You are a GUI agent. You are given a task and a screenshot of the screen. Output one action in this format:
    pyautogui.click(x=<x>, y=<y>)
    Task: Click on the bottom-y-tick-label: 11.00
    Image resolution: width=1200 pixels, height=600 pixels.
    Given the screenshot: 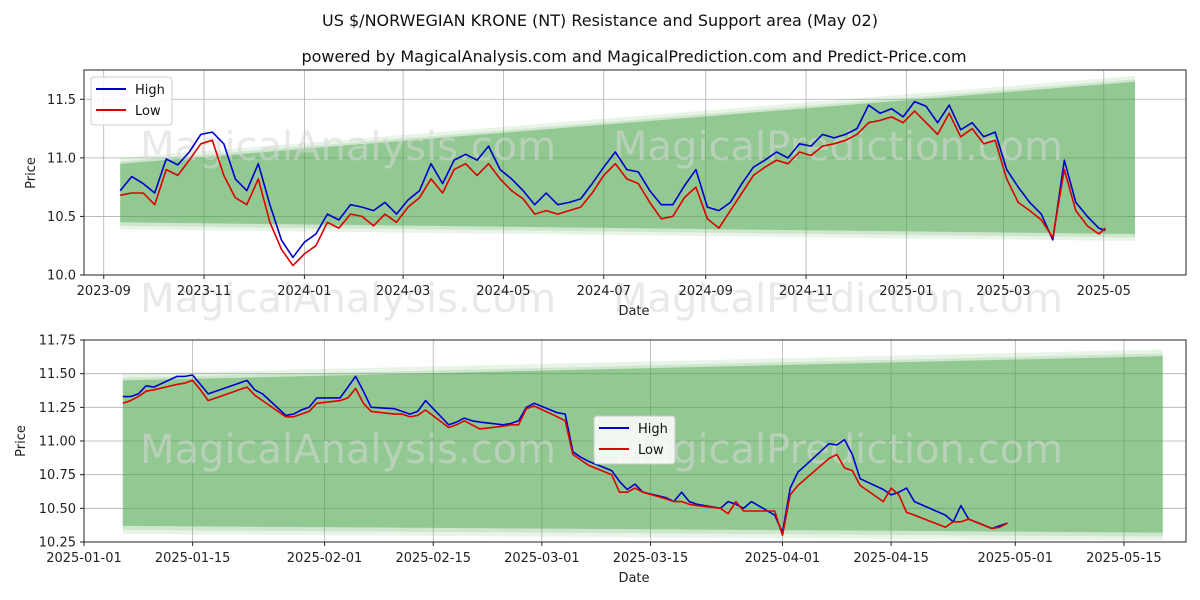 What is the action you would take?
    pyautogui.click(x=57, y=442)
    